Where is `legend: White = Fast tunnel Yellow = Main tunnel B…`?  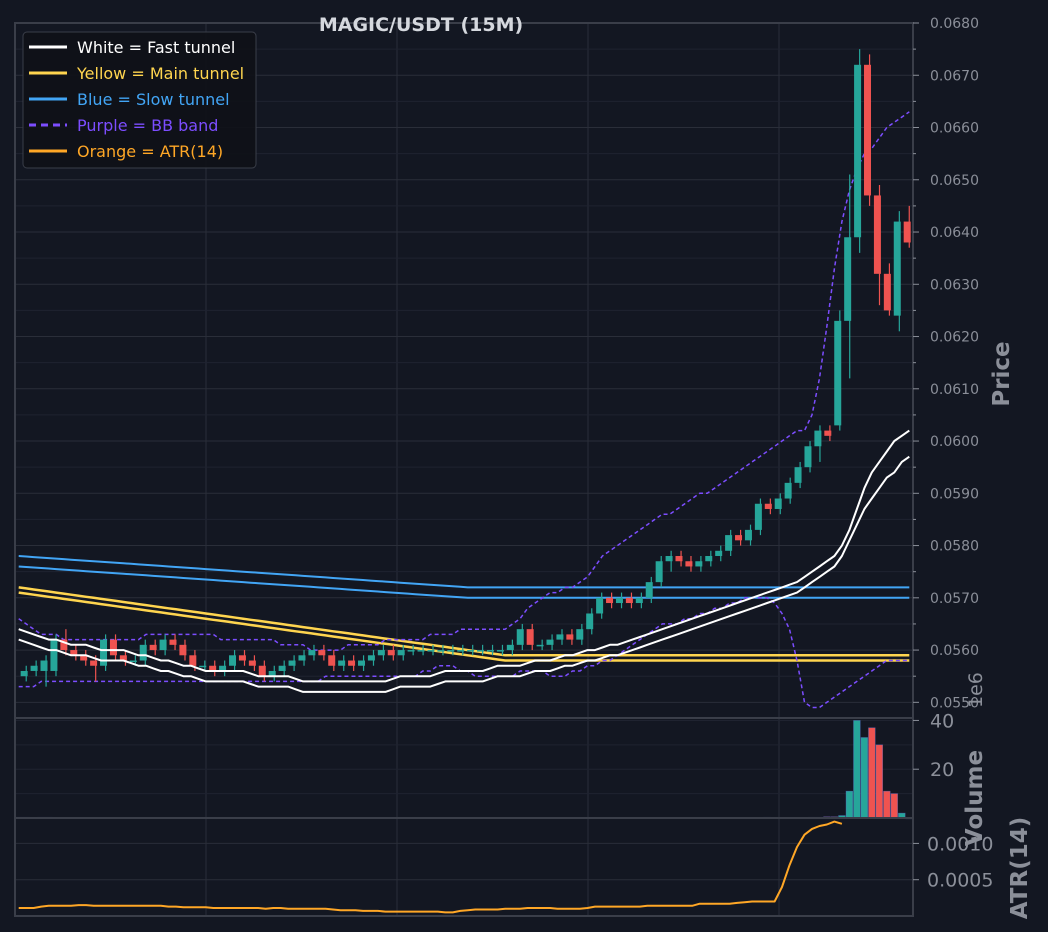 legend: White = Fast tunnel Yellow = Main tunnel B… is located at coordinates (139, 100).